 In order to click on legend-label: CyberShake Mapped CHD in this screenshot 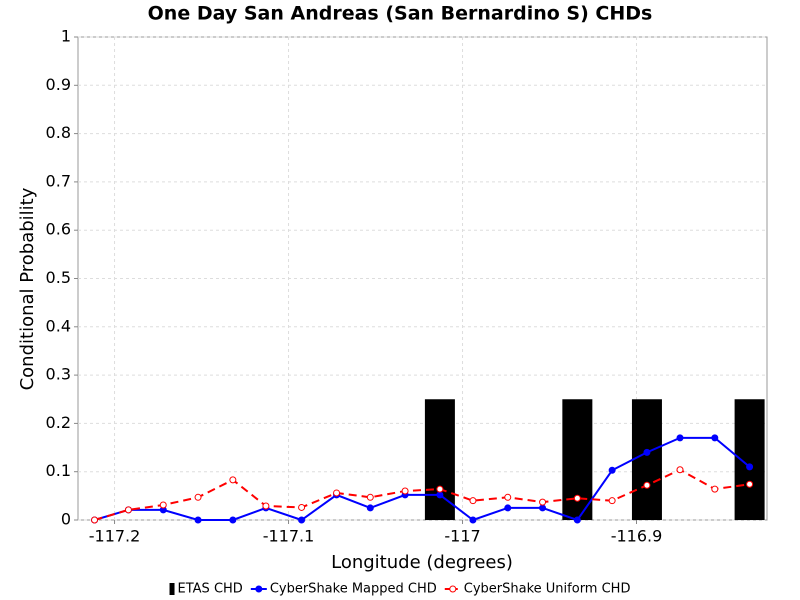, I will do `click(353, 589)`.